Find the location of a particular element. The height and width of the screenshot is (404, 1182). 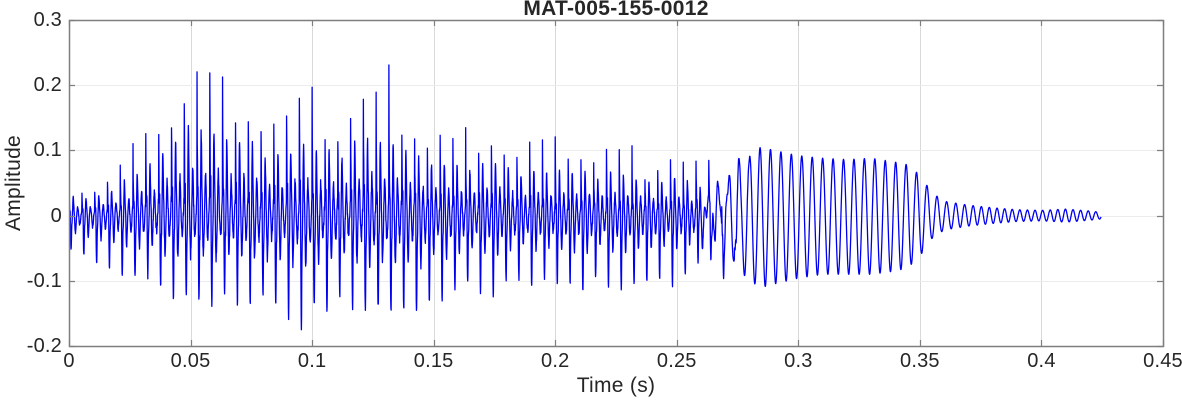

x-tick-label: 0.05 is located at coordinates (190, 361).